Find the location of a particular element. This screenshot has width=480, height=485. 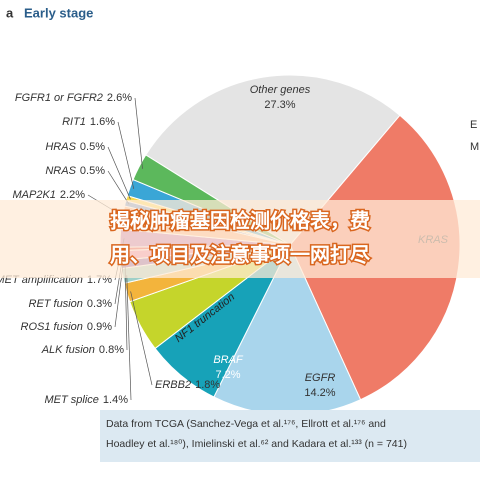

value-label: 2.6% is located at coordinates (119, 98).